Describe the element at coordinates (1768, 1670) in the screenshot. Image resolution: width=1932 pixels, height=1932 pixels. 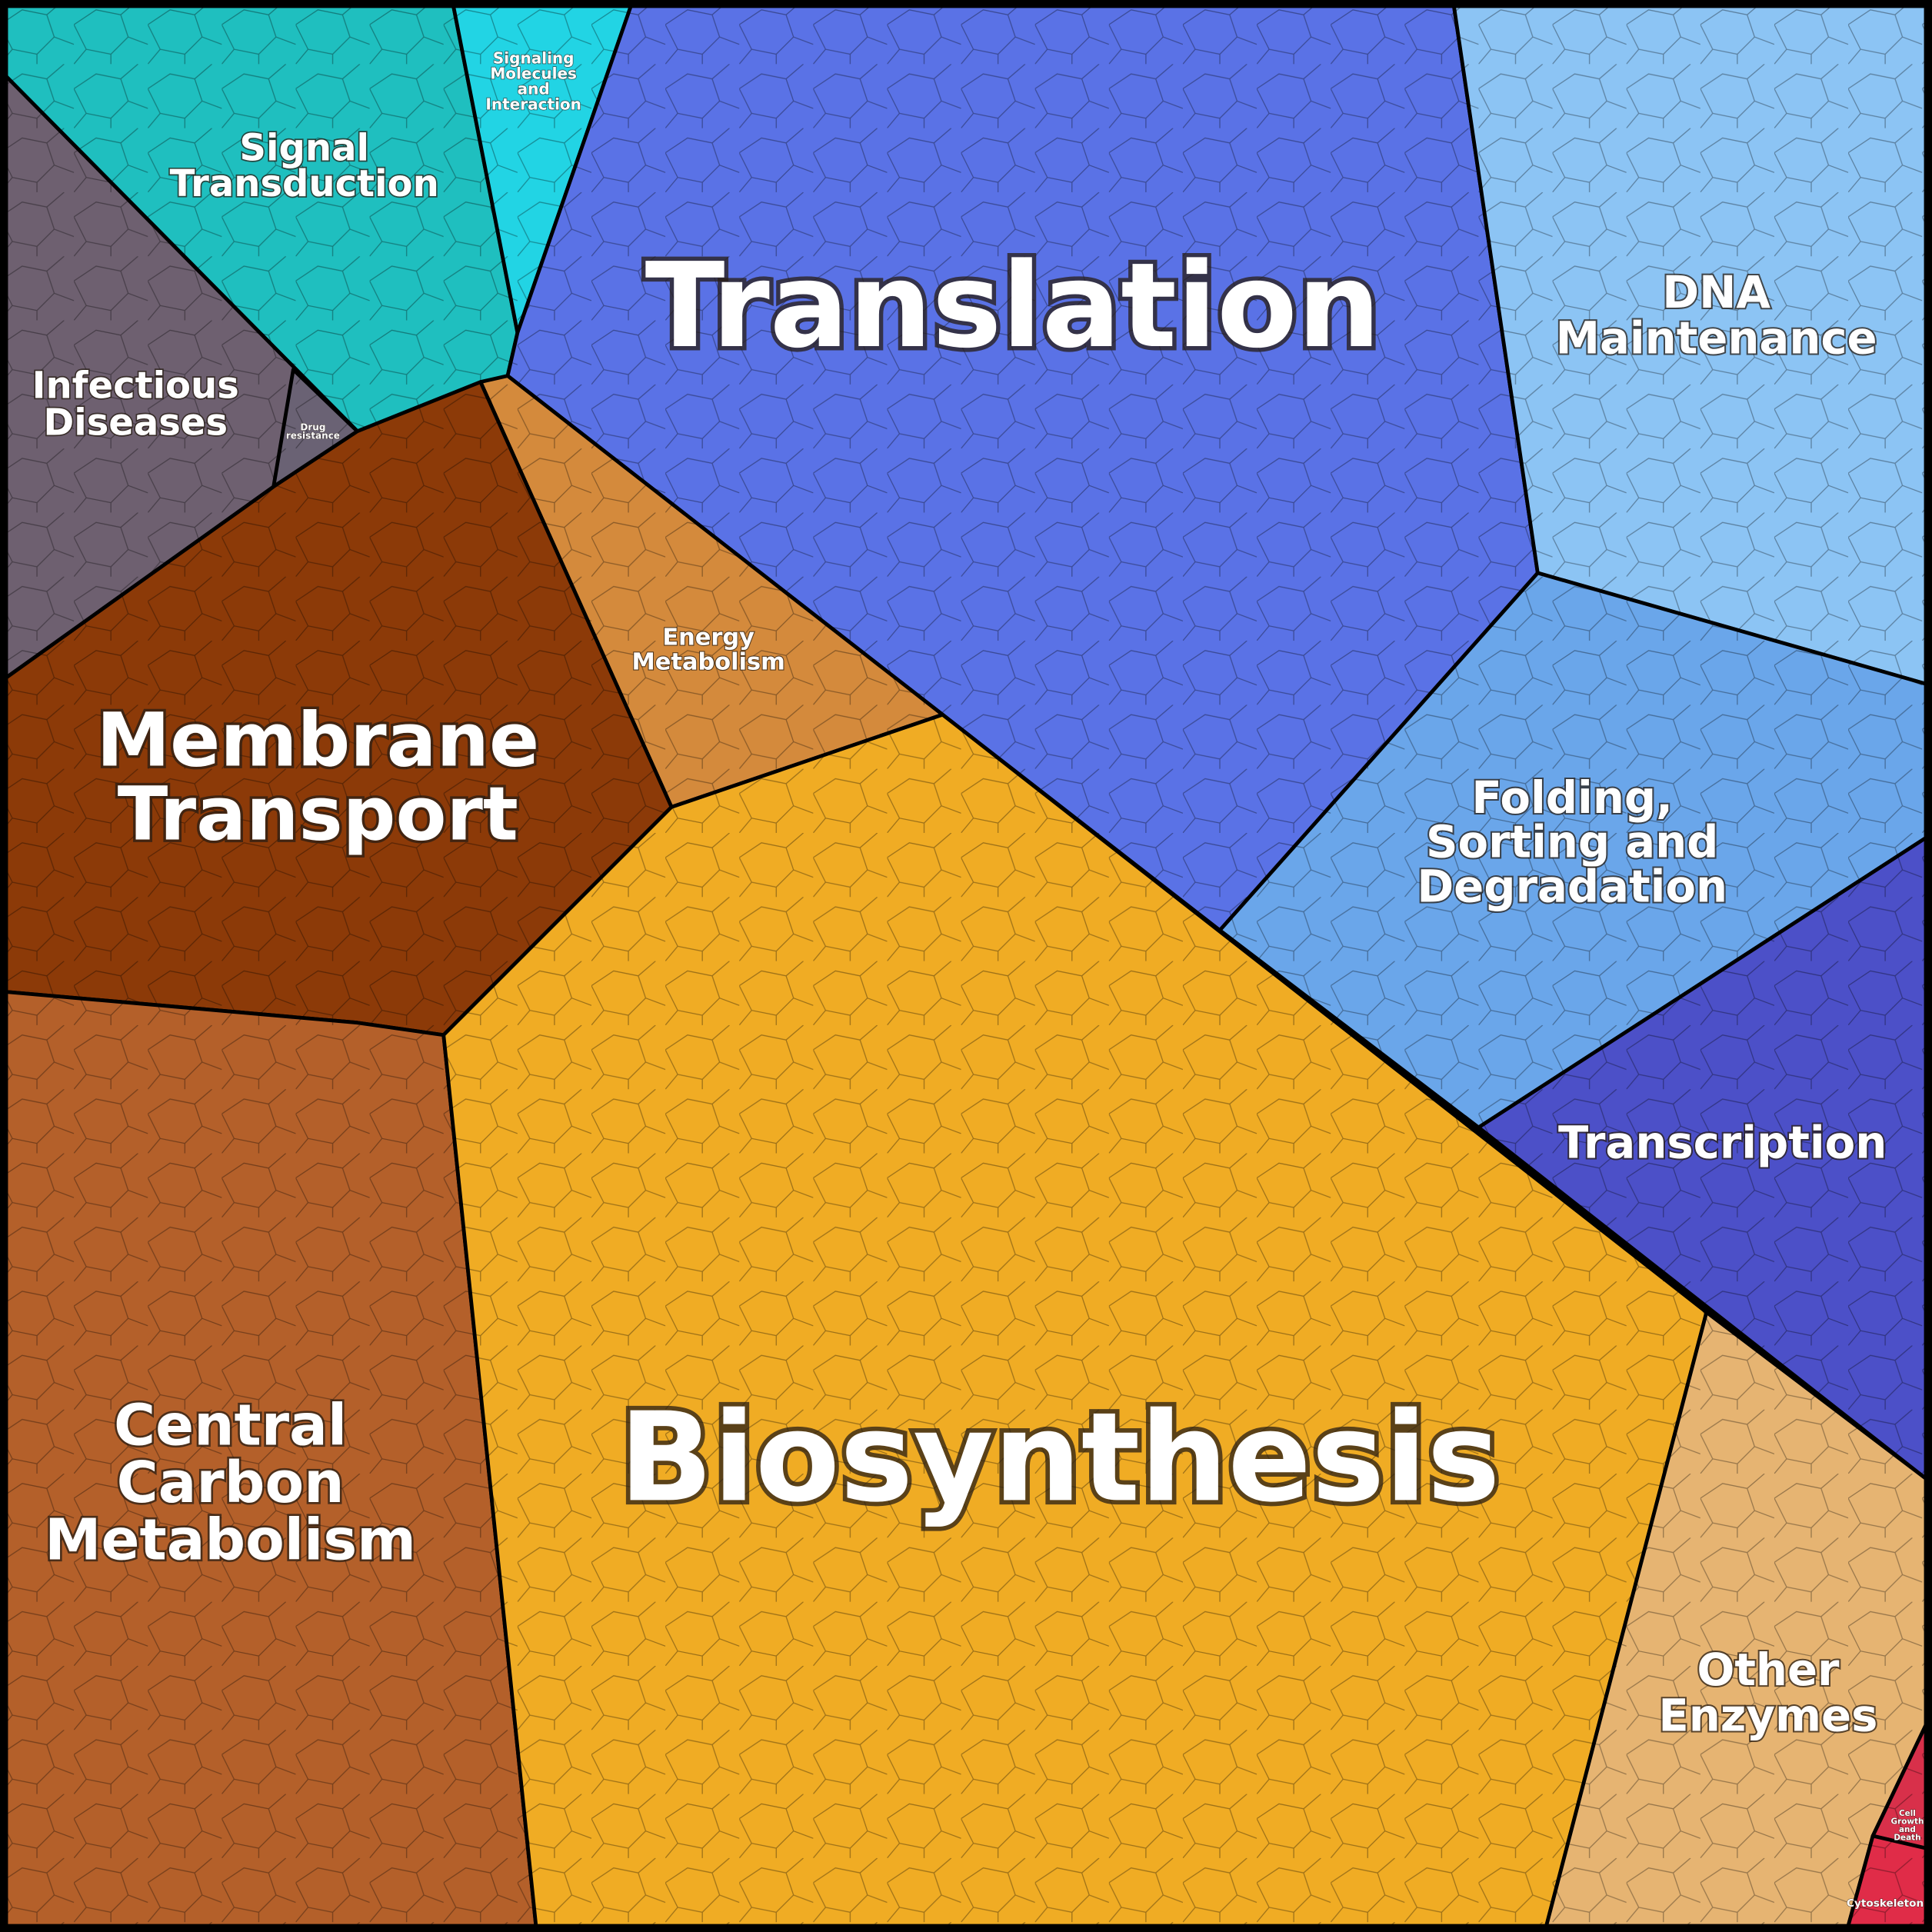
I see `region-label: Other` at that location.